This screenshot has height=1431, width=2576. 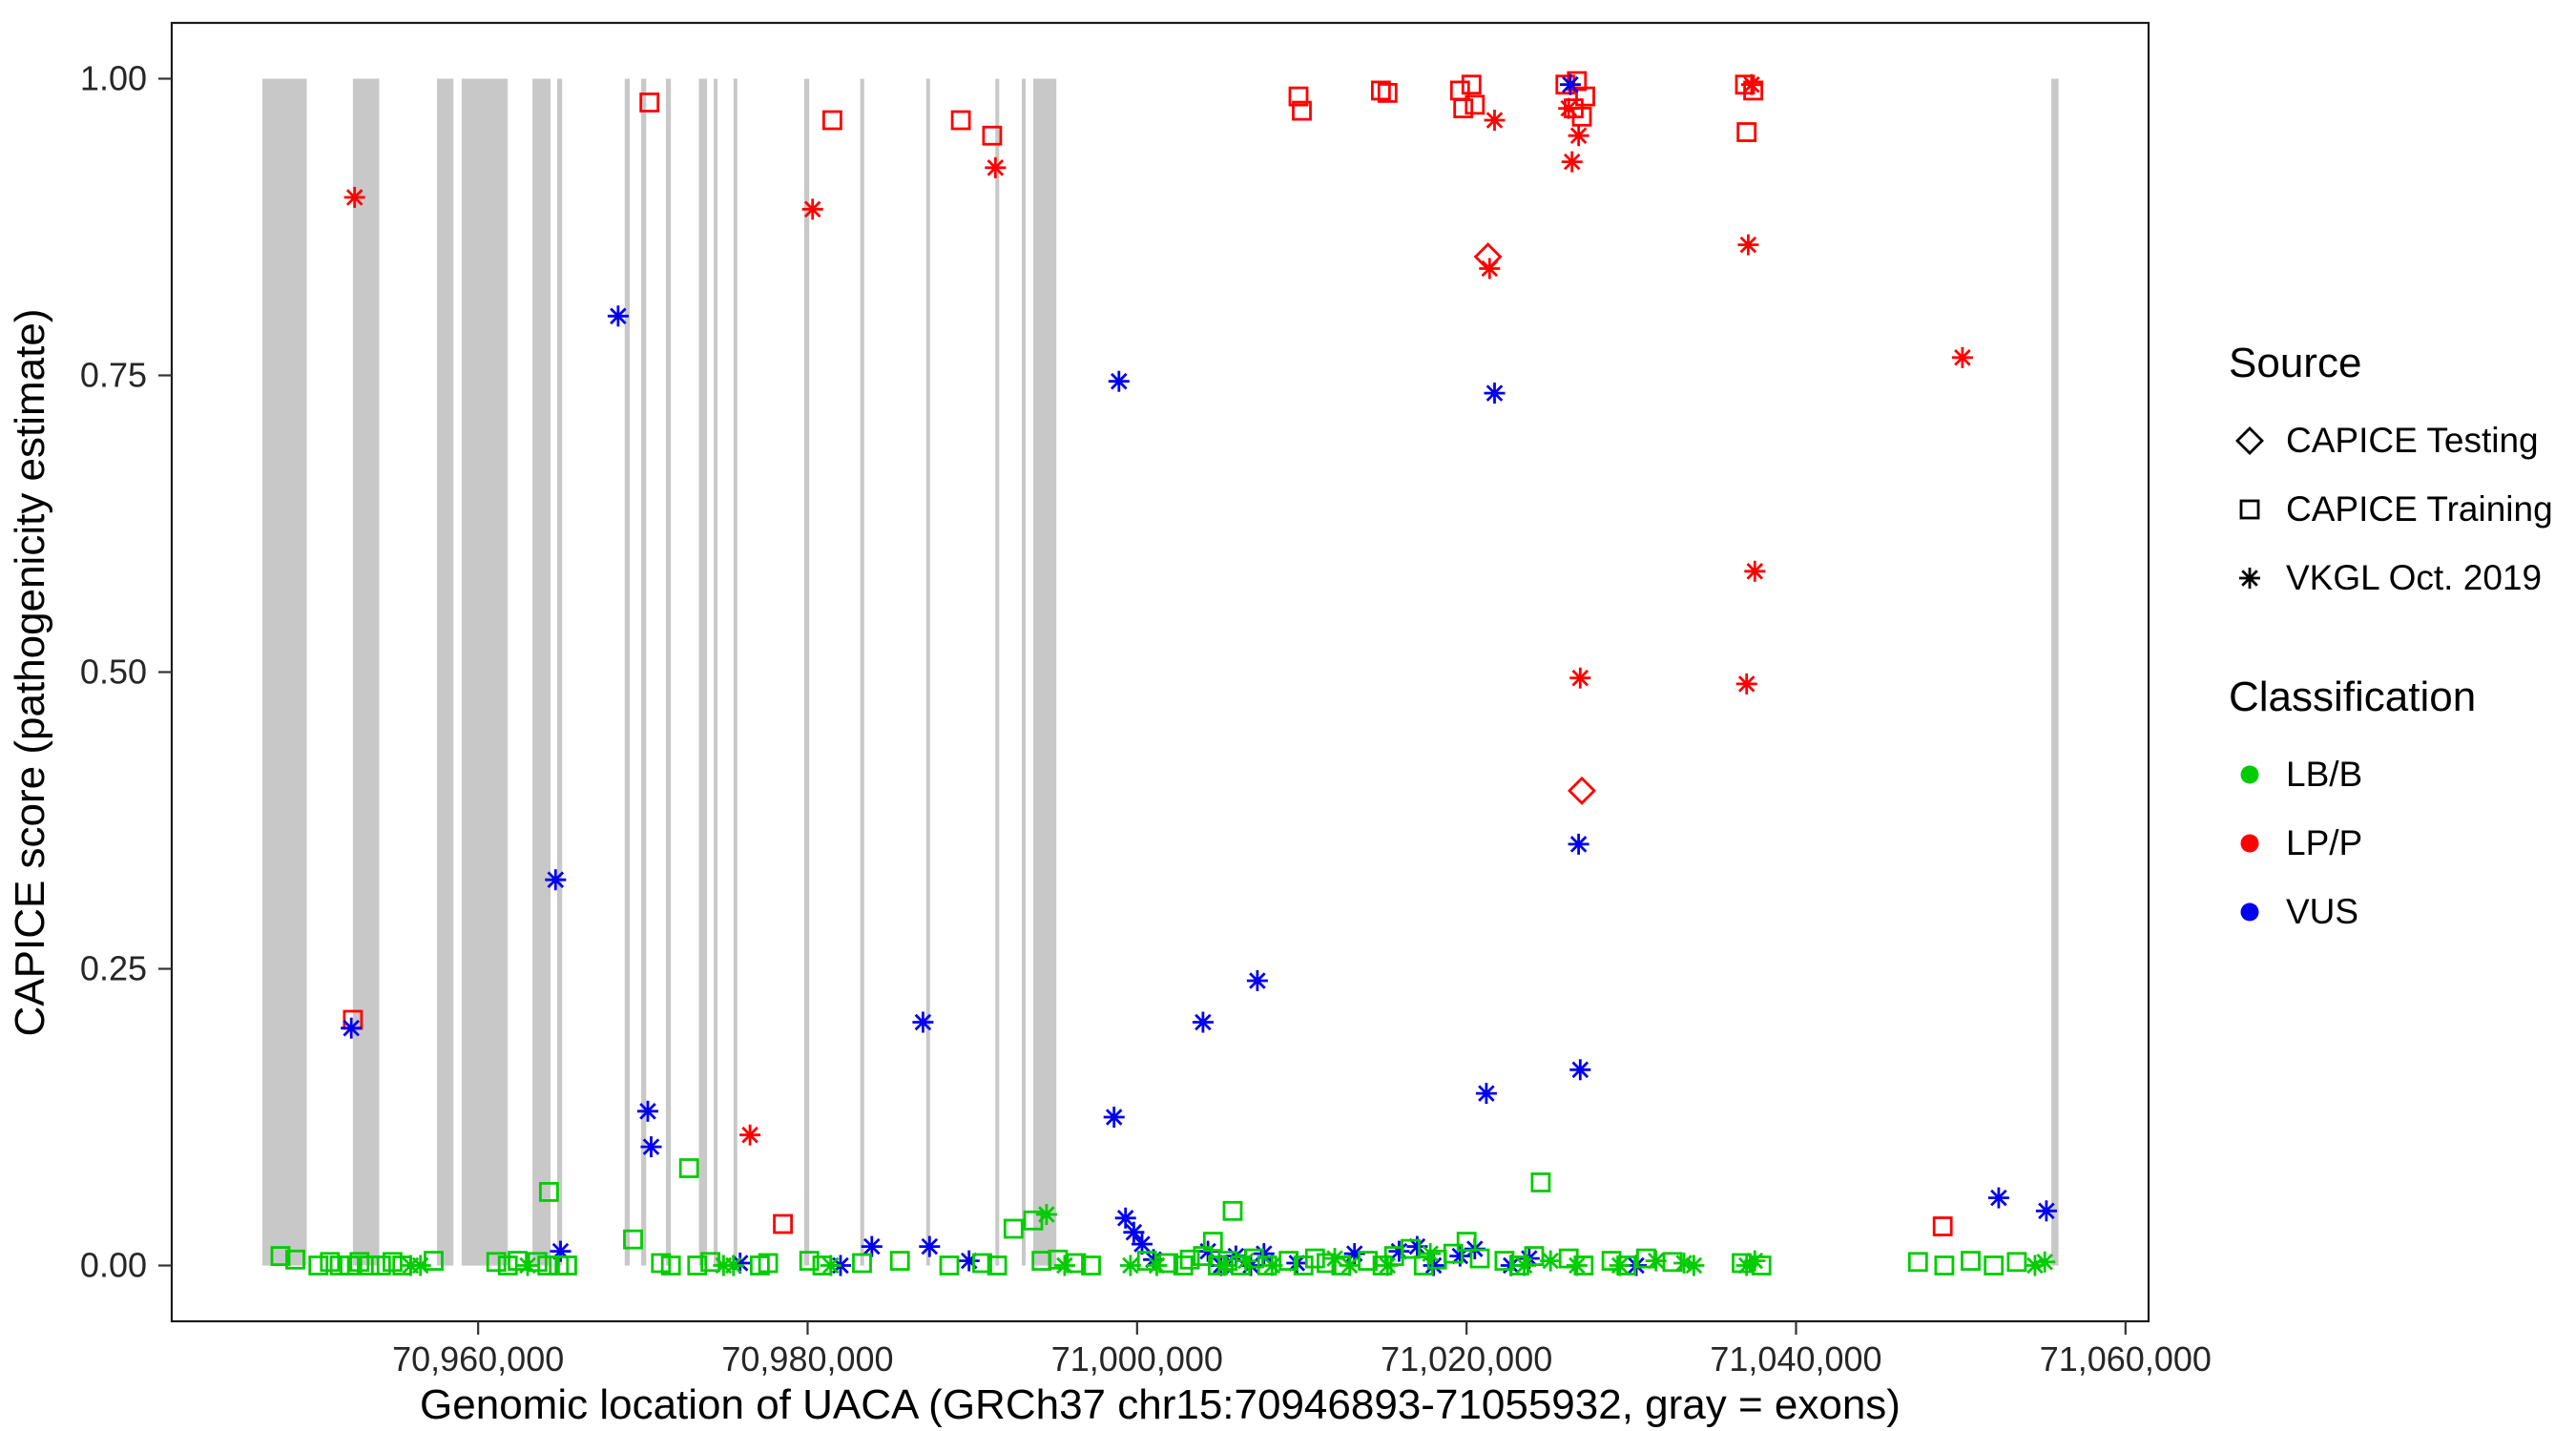 What do you see at coordinates (2419, 509) in the screenshot?
I see `legend-item-label: CAPICE Training` at bounding box center [2419, 509].